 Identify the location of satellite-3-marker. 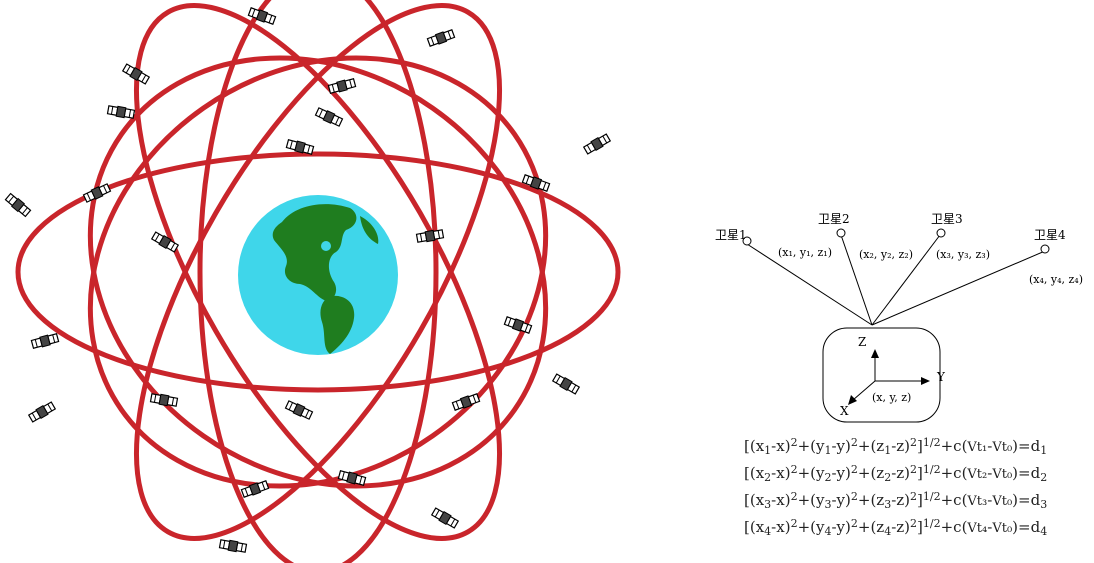
(941, 233).